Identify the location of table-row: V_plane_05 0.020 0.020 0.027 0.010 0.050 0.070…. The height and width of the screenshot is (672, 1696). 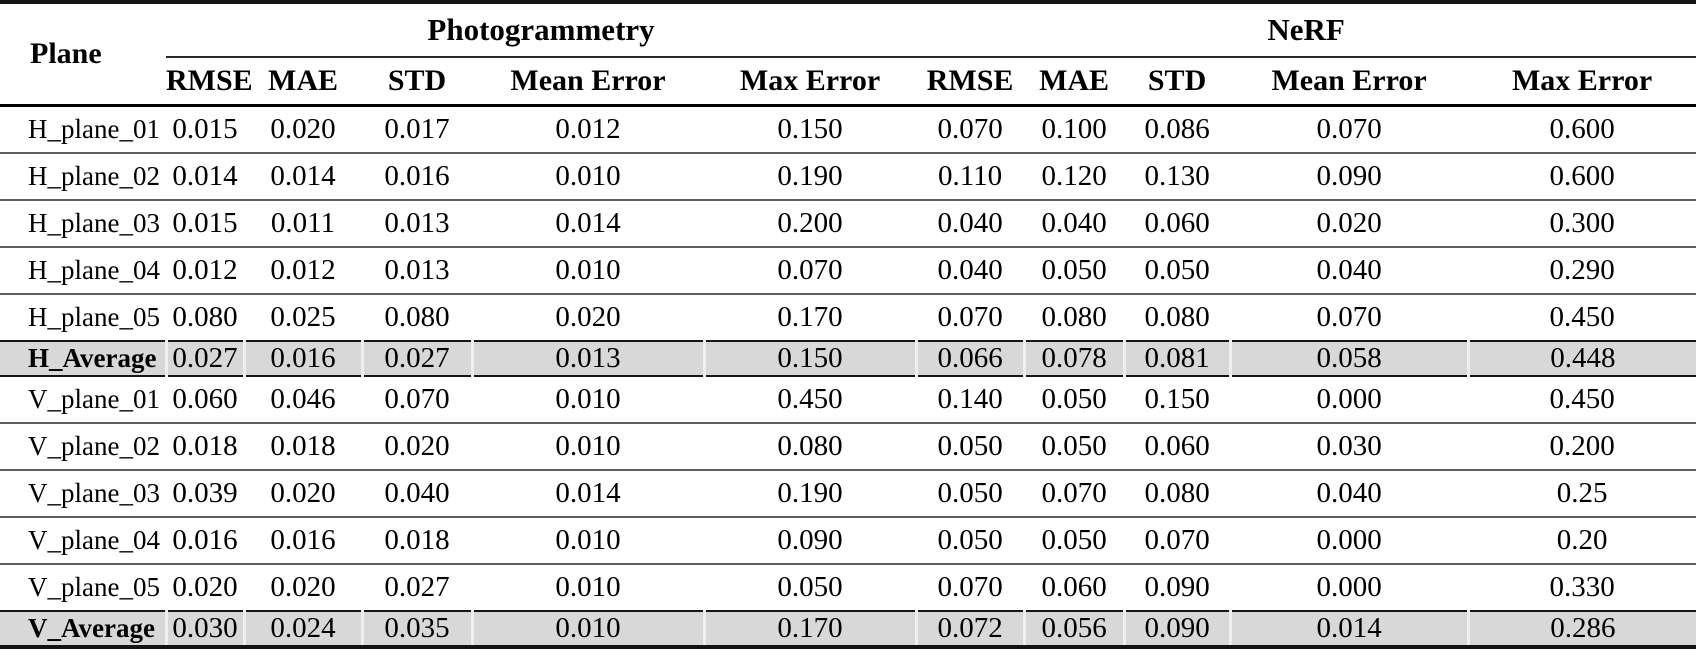
(848, 587).